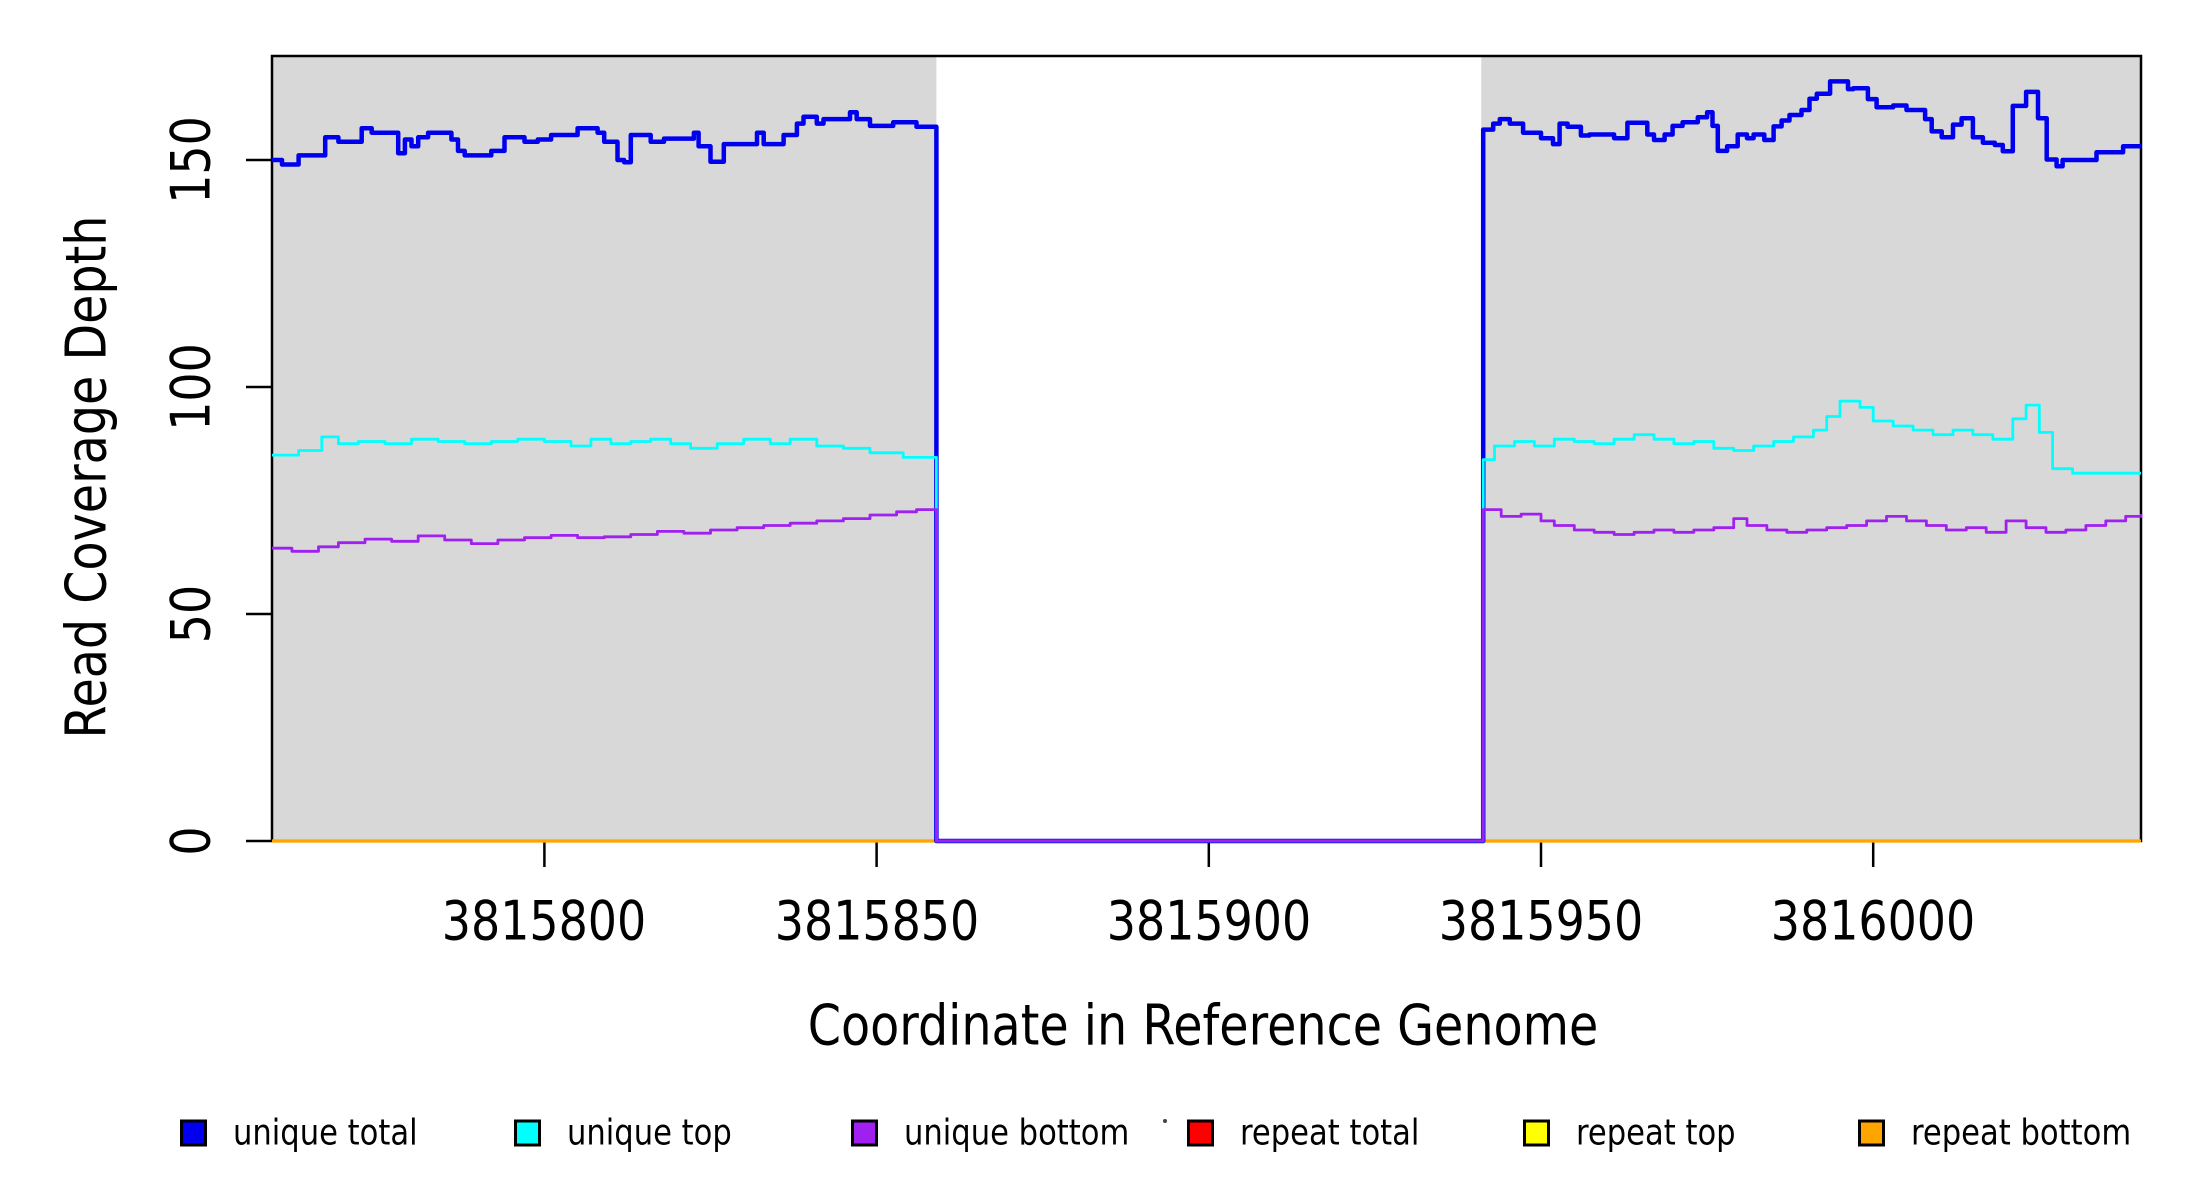  I want to click on legend-item-repeat-bottom: repeat bottom, so click(2014, 1133).